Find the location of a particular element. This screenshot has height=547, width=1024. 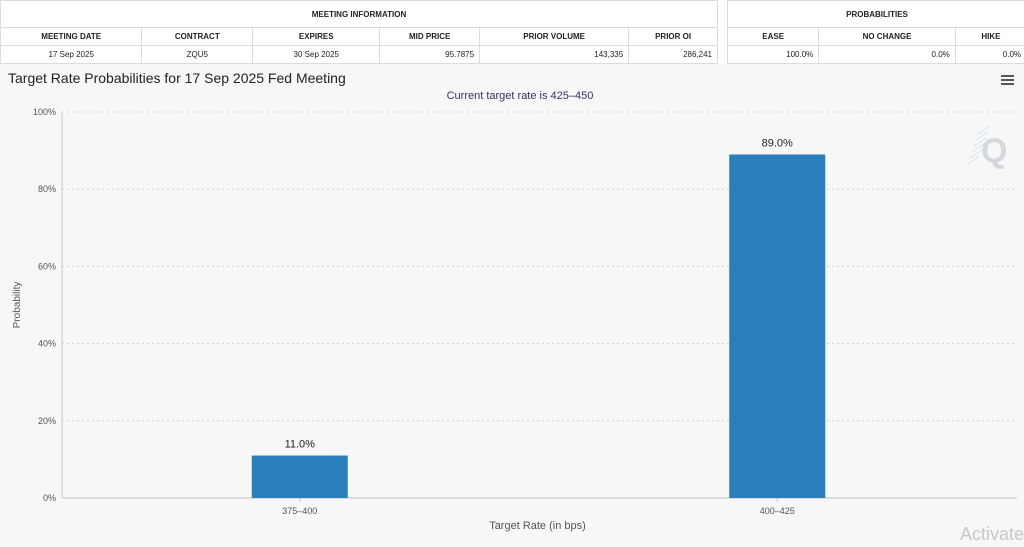

chart-subtitle: Current target rate is 425–450 is located at coordinates (520, 96).